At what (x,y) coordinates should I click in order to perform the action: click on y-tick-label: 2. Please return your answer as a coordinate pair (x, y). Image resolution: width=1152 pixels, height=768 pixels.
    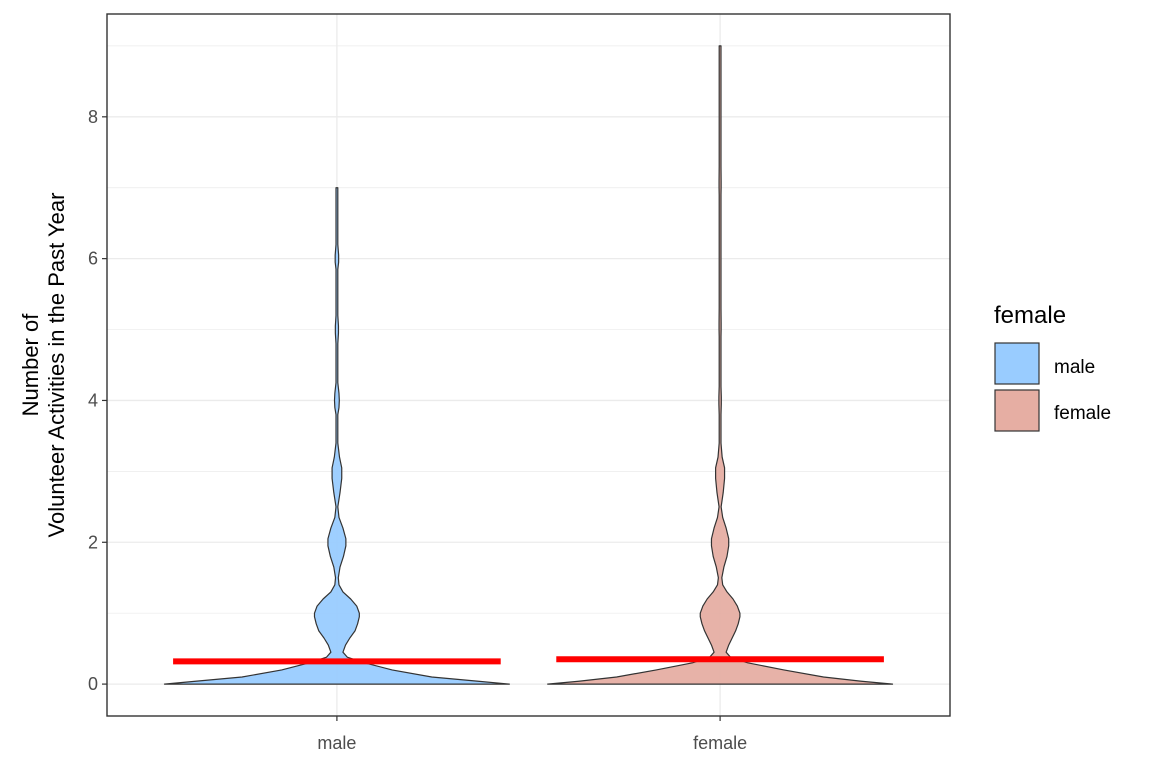
    Looking at the image, I should click on (93, 542).